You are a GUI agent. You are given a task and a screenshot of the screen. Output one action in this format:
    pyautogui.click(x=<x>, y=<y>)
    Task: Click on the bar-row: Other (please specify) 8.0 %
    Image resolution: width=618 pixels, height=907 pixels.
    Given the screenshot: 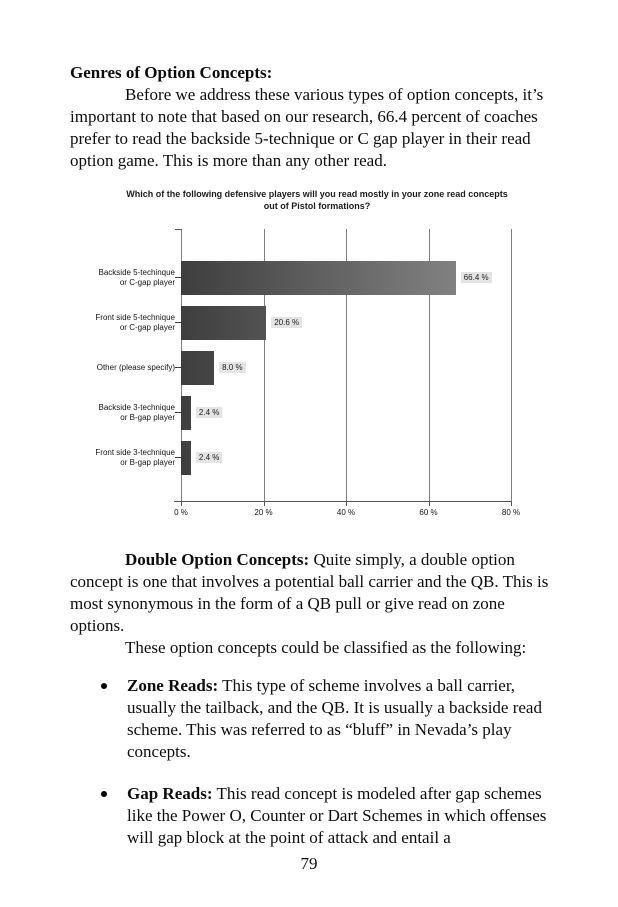 What is the action you would take?
    pyautogui.click(x=317, y=367)
    